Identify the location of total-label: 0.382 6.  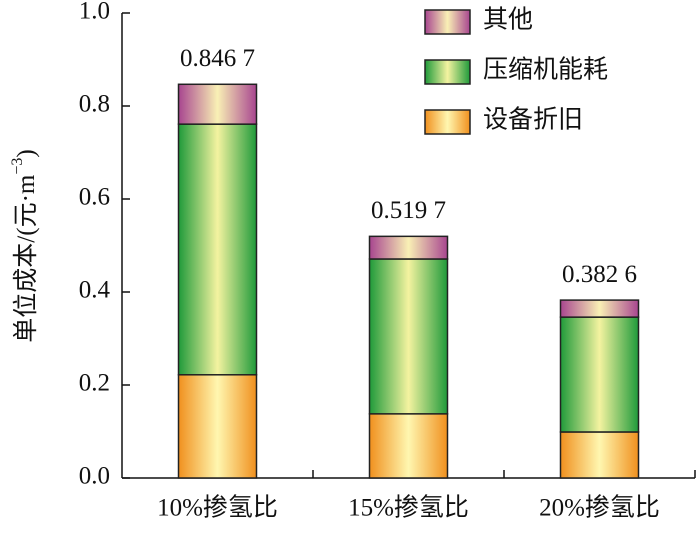
(599, 274).